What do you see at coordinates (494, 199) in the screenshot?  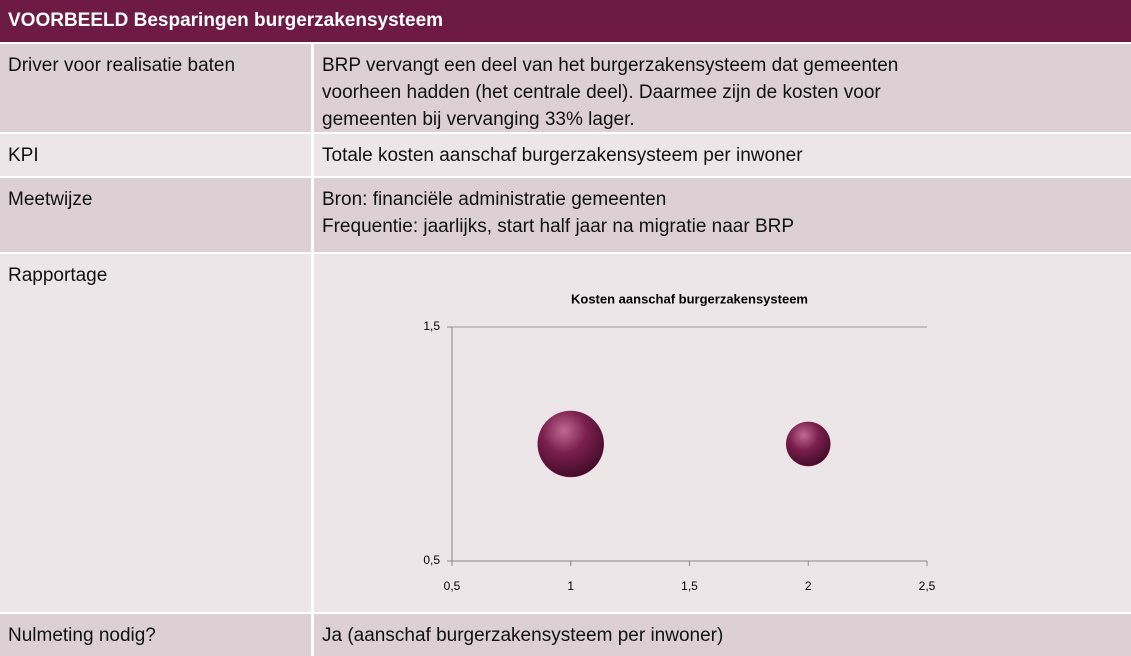 I see `value-line: Bron: financiële administratie gemeenten` at bounding box center [494, 199].